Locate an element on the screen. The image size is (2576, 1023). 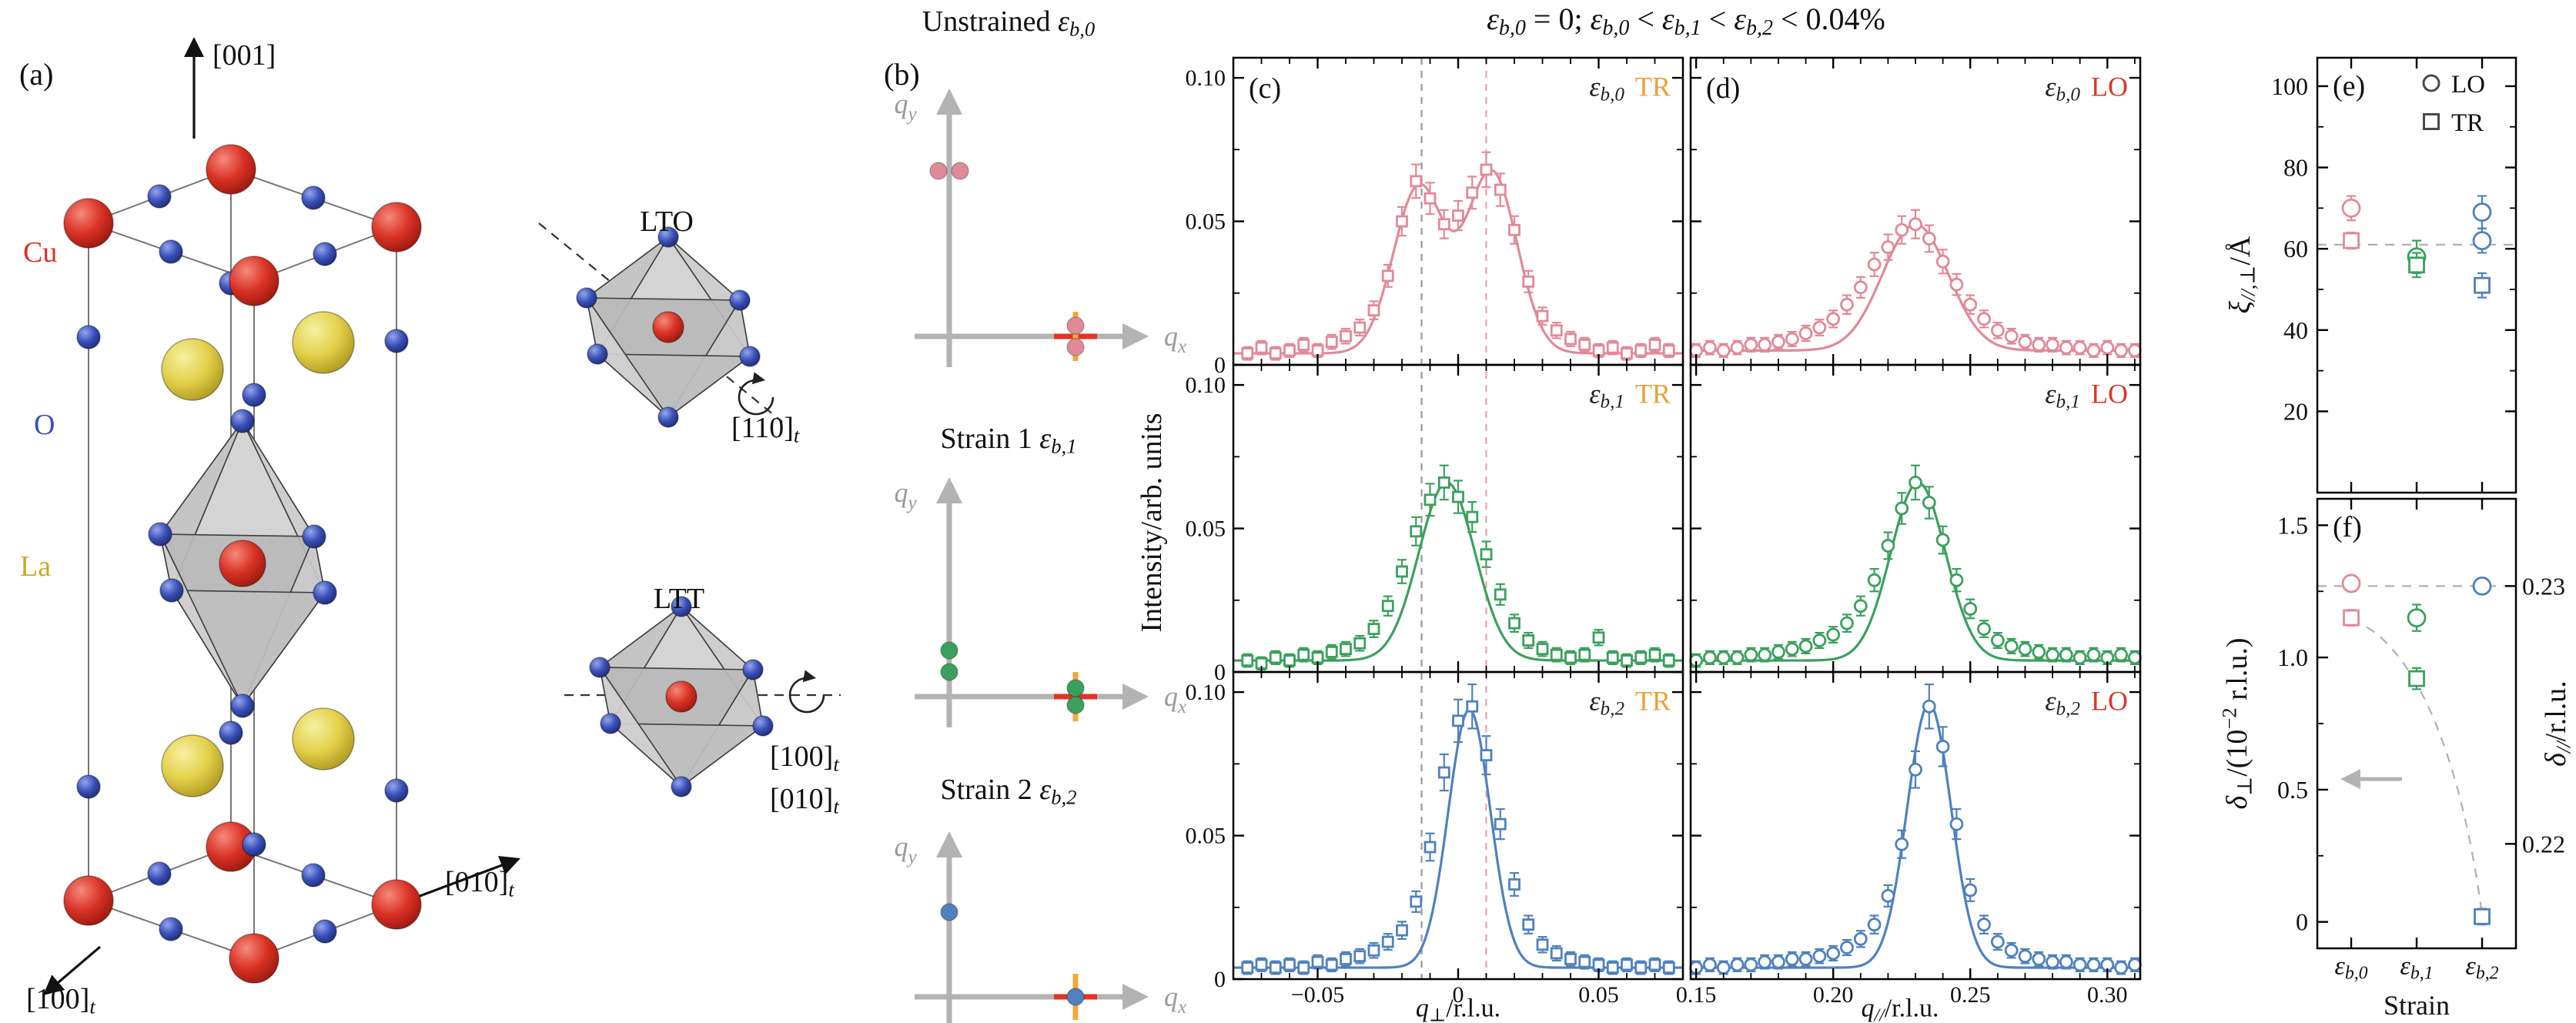
math-fragment: 1.5 is located at coordinates (2293, 525).